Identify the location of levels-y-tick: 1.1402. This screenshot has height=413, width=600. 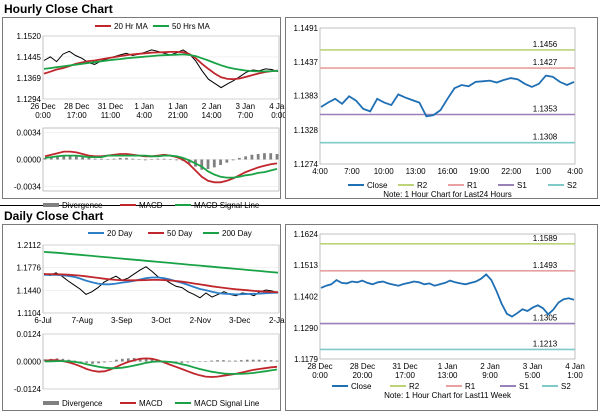
(306, 296).